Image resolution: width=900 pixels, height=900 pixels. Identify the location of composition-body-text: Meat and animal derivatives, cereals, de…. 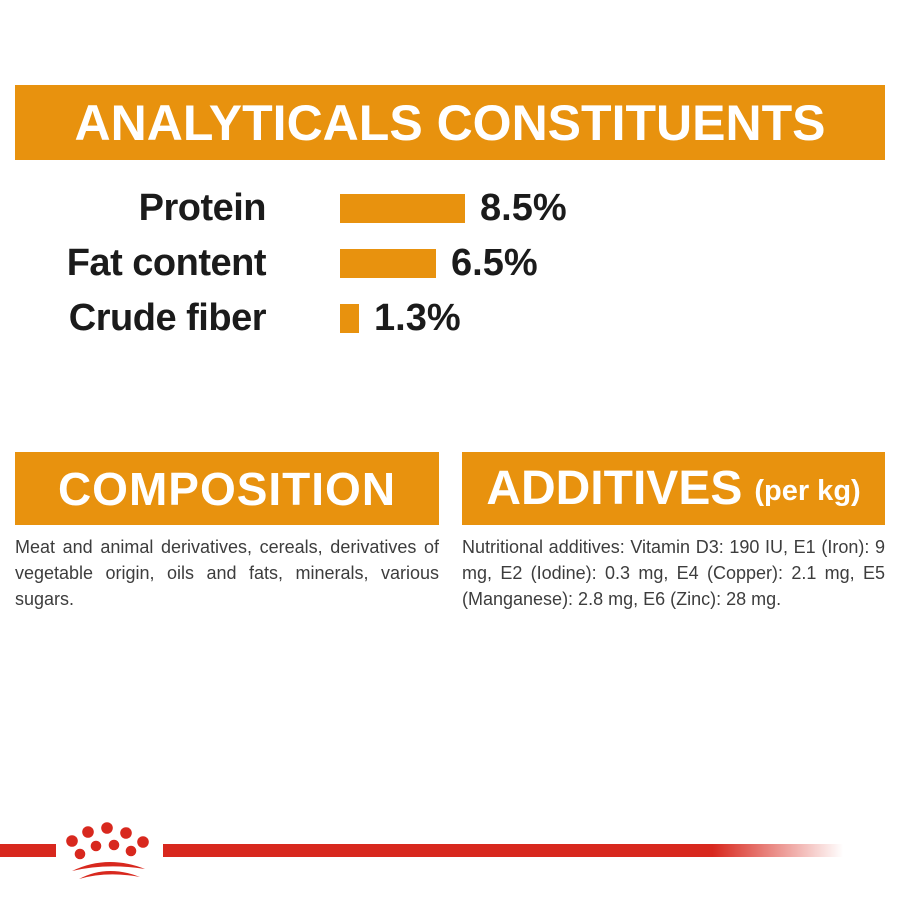
(227, 573).